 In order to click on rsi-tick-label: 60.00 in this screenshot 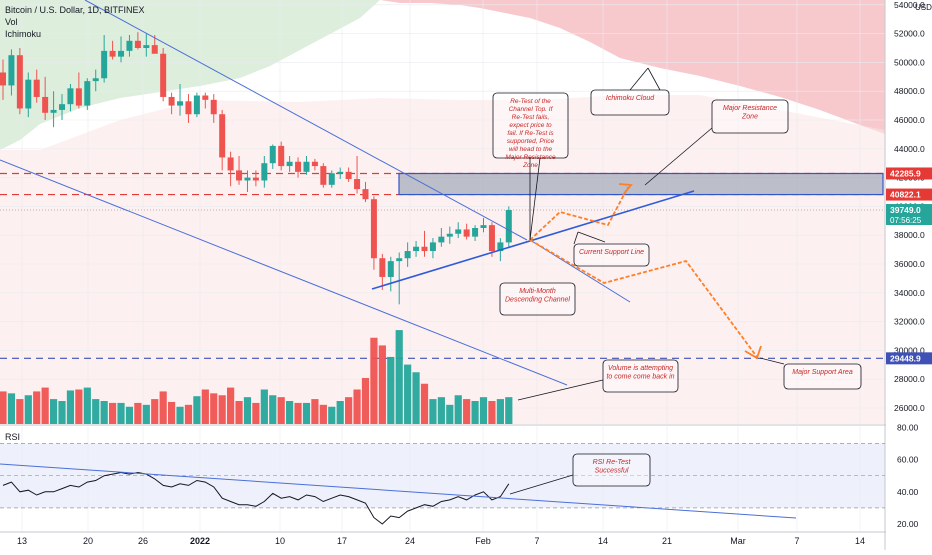, I will do `click(908, 460)`.